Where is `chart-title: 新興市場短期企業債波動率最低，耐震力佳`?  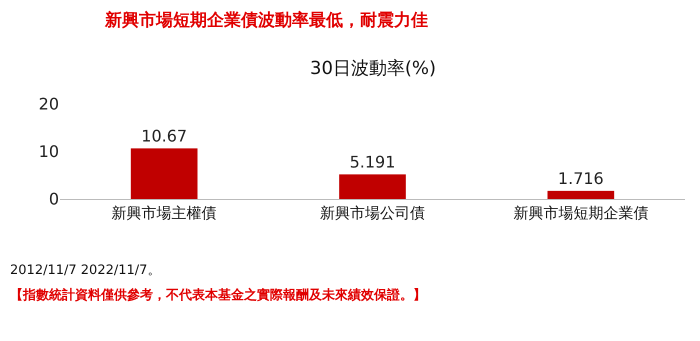
chart-title: 新興市場短期企業債波動率最低，耐震力佳 is located at coordinates (266, 20).